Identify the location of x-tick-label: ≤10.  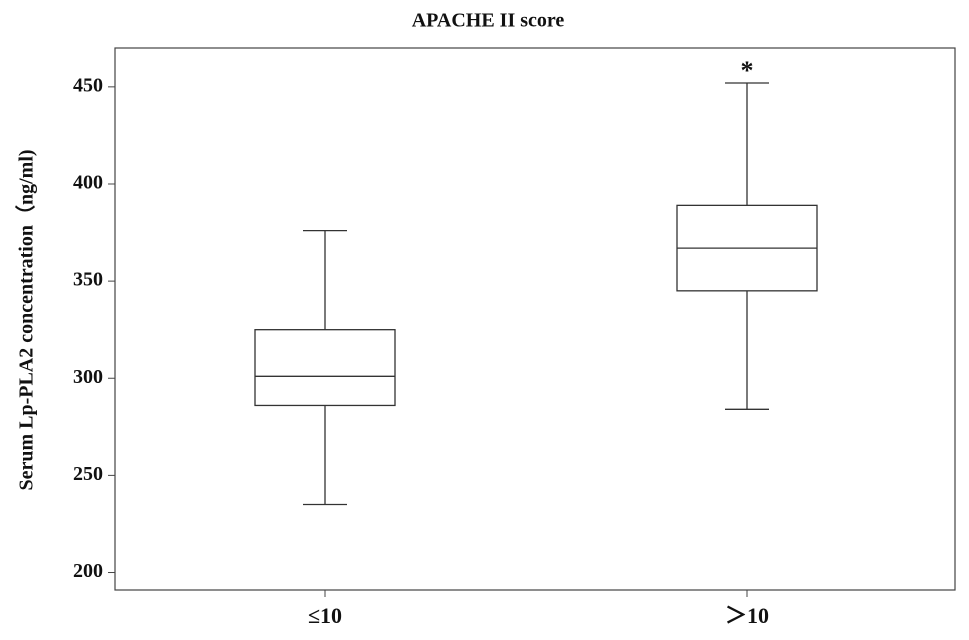
(325, 615).